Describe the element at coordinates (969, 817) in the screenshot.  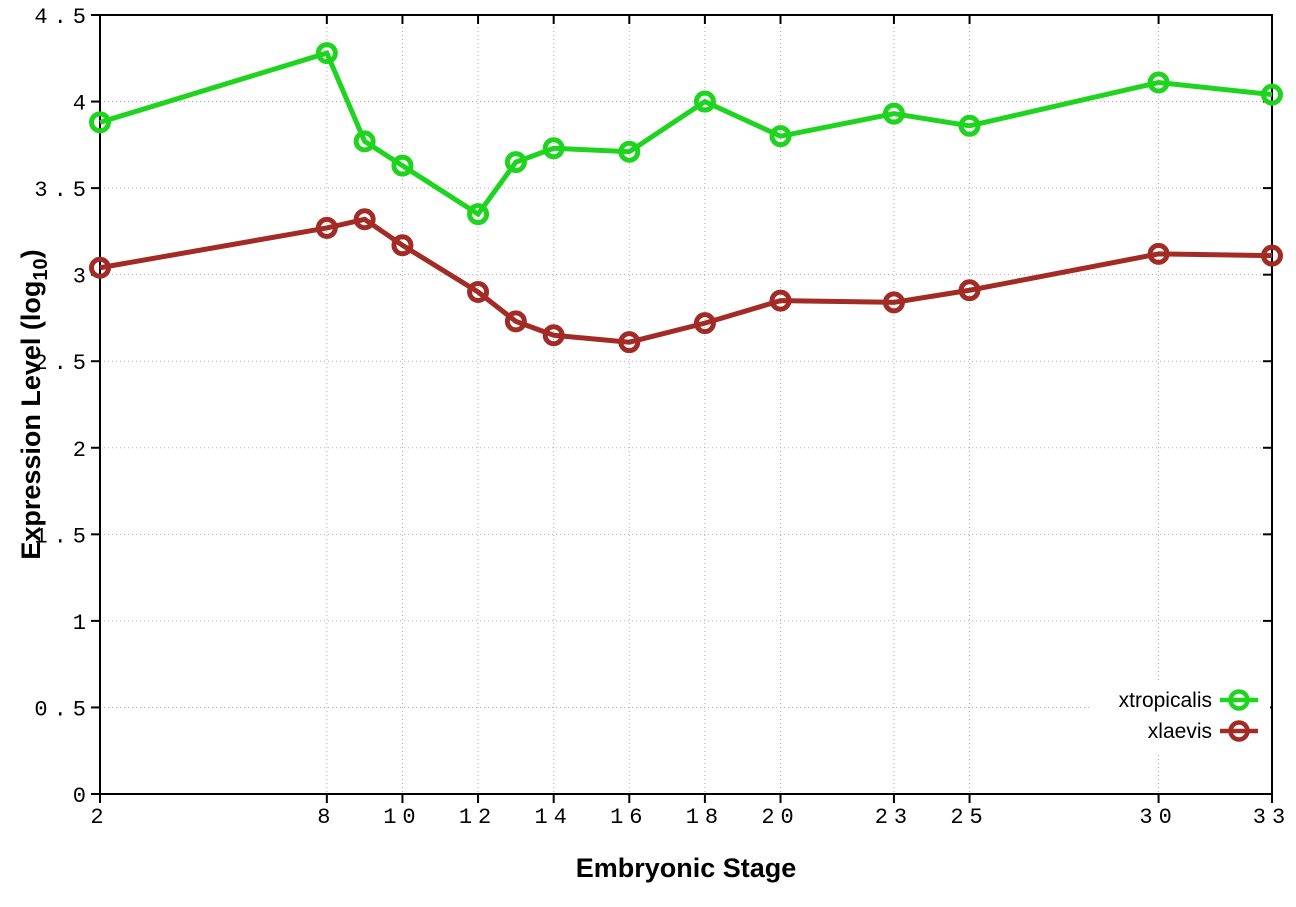
I see `x-tick-label: 25` at that location.